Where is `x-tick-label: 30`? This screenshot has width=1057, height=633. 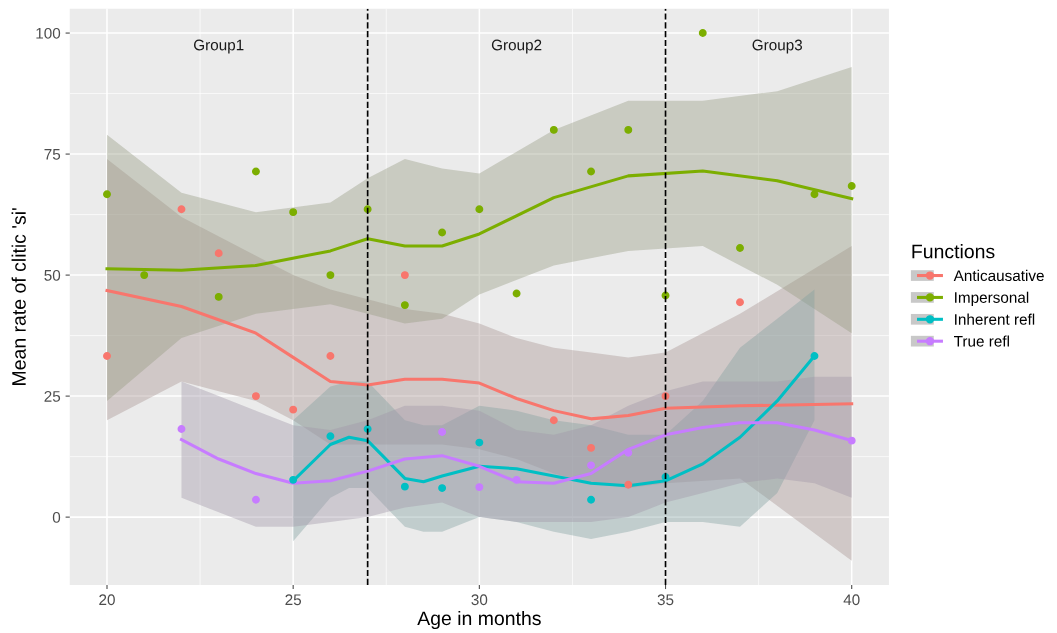
x-tick-label: 30 is located at coordinates (479, 600).